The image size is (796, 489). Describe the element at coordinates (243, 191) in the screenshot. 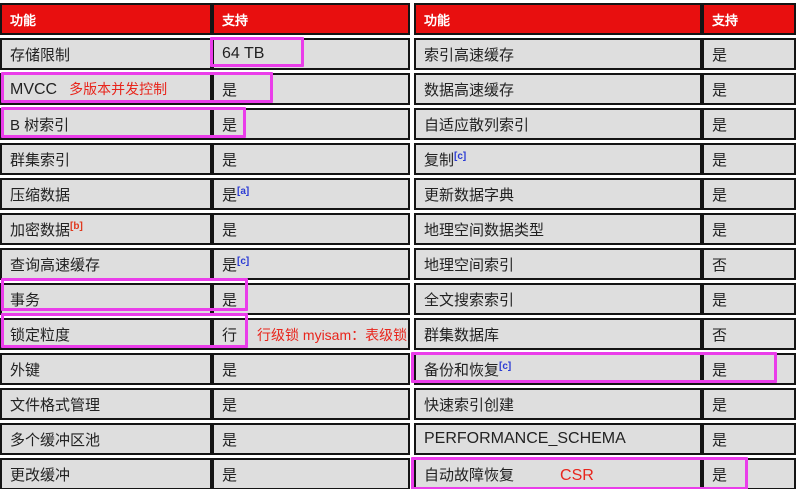

I see `footnote-ref: [a]` at that location.